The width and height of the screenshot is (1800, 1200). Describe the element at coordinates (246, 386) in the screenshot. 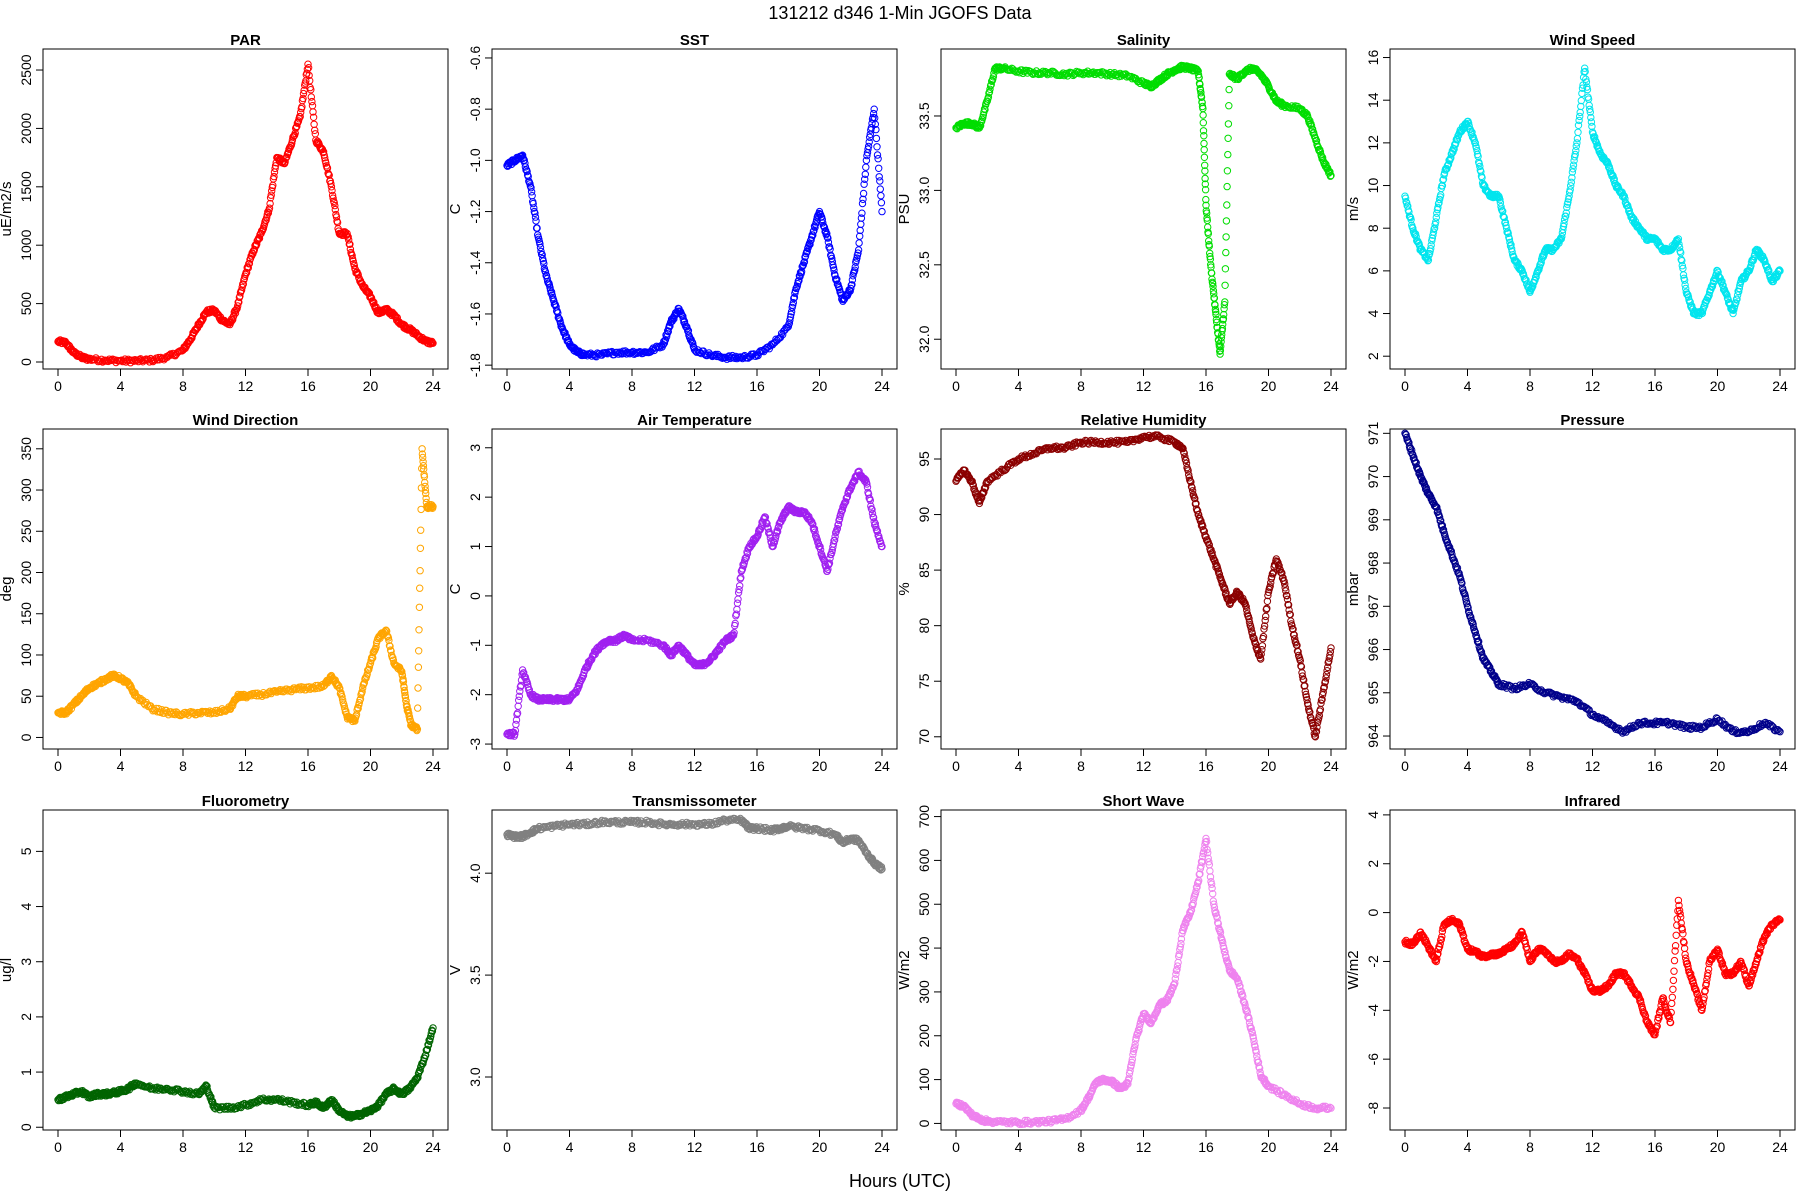

I see `x-tick-label: 12` at that location.